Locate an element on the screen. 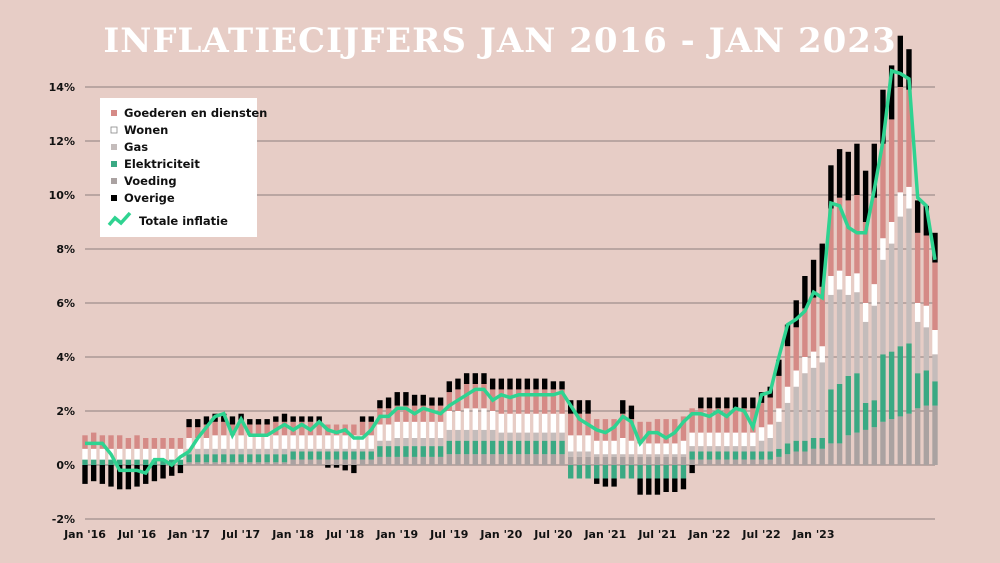  y-tick-label: 10% is located at coordinates (62, 195).